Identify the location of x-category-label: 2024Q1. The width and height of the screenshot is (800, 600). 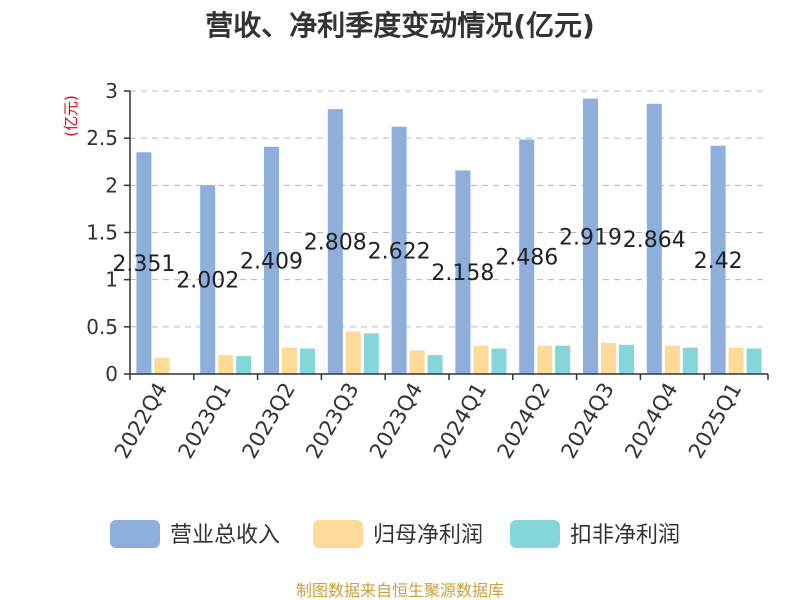
(460, 421).